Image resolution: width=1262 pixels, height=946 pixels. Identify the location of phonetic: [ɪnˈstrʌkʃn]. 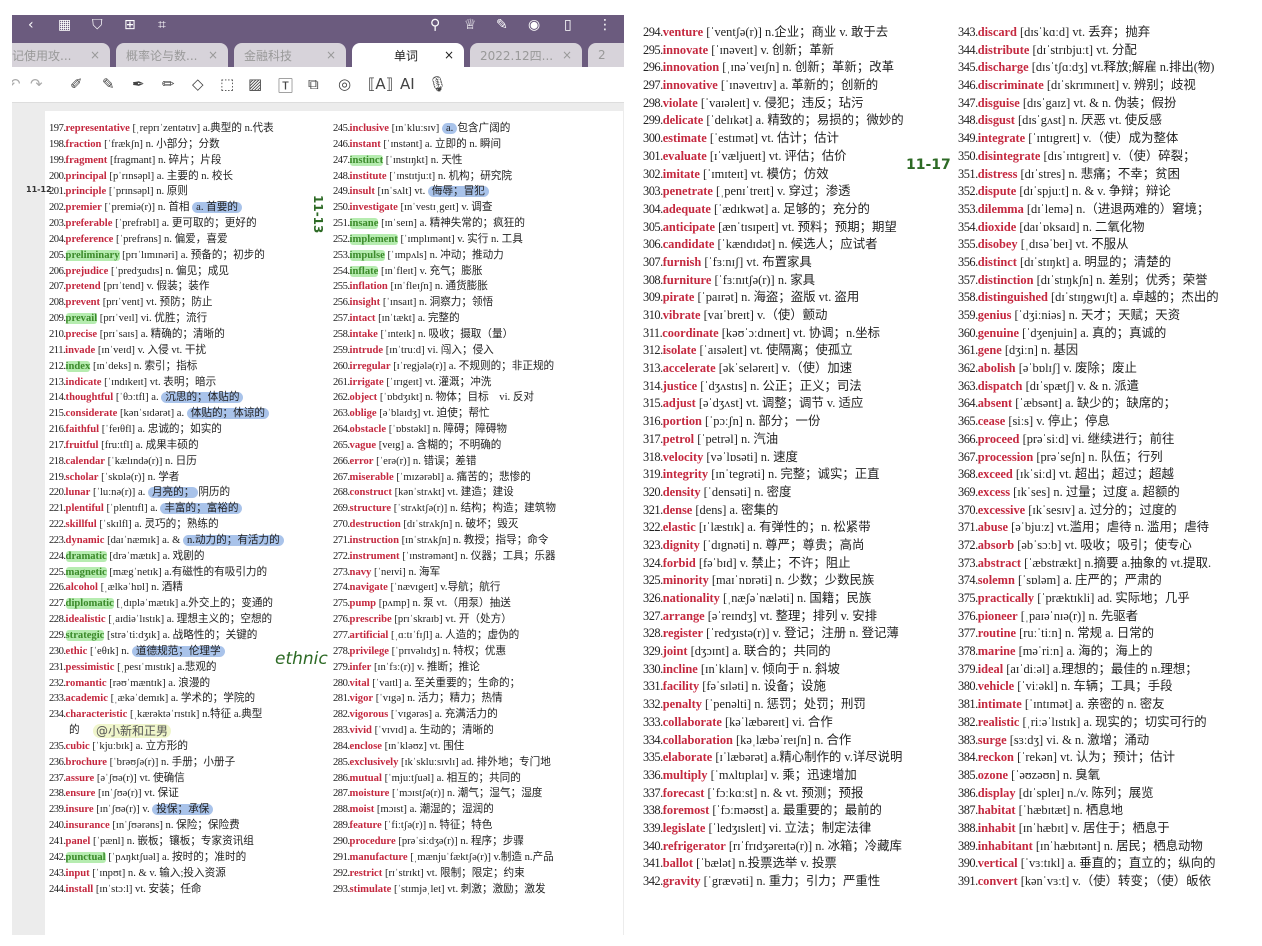
(426, 540).